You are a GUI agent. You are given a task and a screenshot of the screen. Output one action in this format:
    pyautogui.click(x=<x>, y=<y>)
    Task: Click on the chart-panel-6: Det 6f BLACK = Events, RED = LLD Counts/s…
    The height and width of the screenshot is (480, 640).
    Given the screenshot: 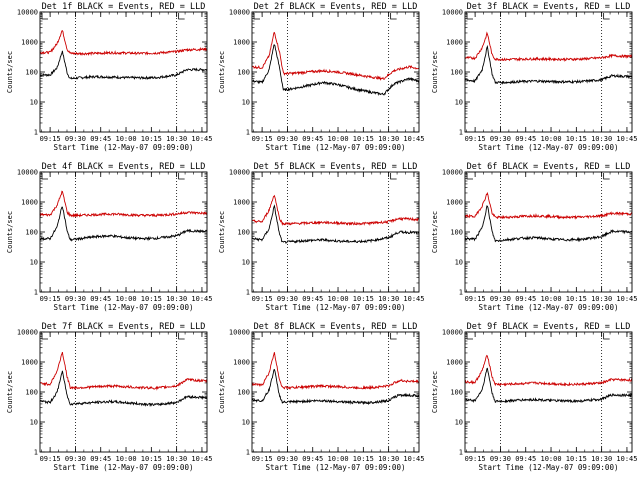 What is the action you would take?
    pyautogui.click(x=534, y=237)
    